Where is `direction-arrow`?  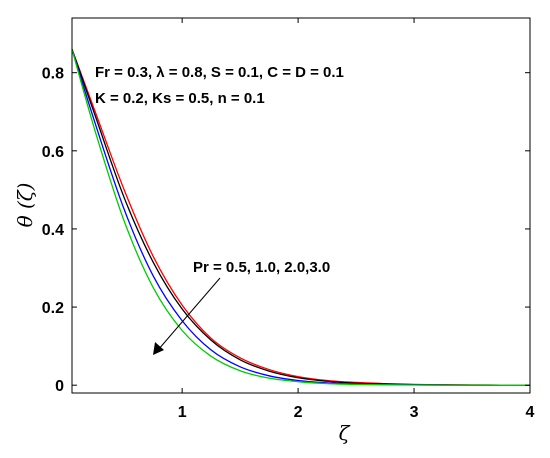
direction-arrow is located at coordinates (187, 316).